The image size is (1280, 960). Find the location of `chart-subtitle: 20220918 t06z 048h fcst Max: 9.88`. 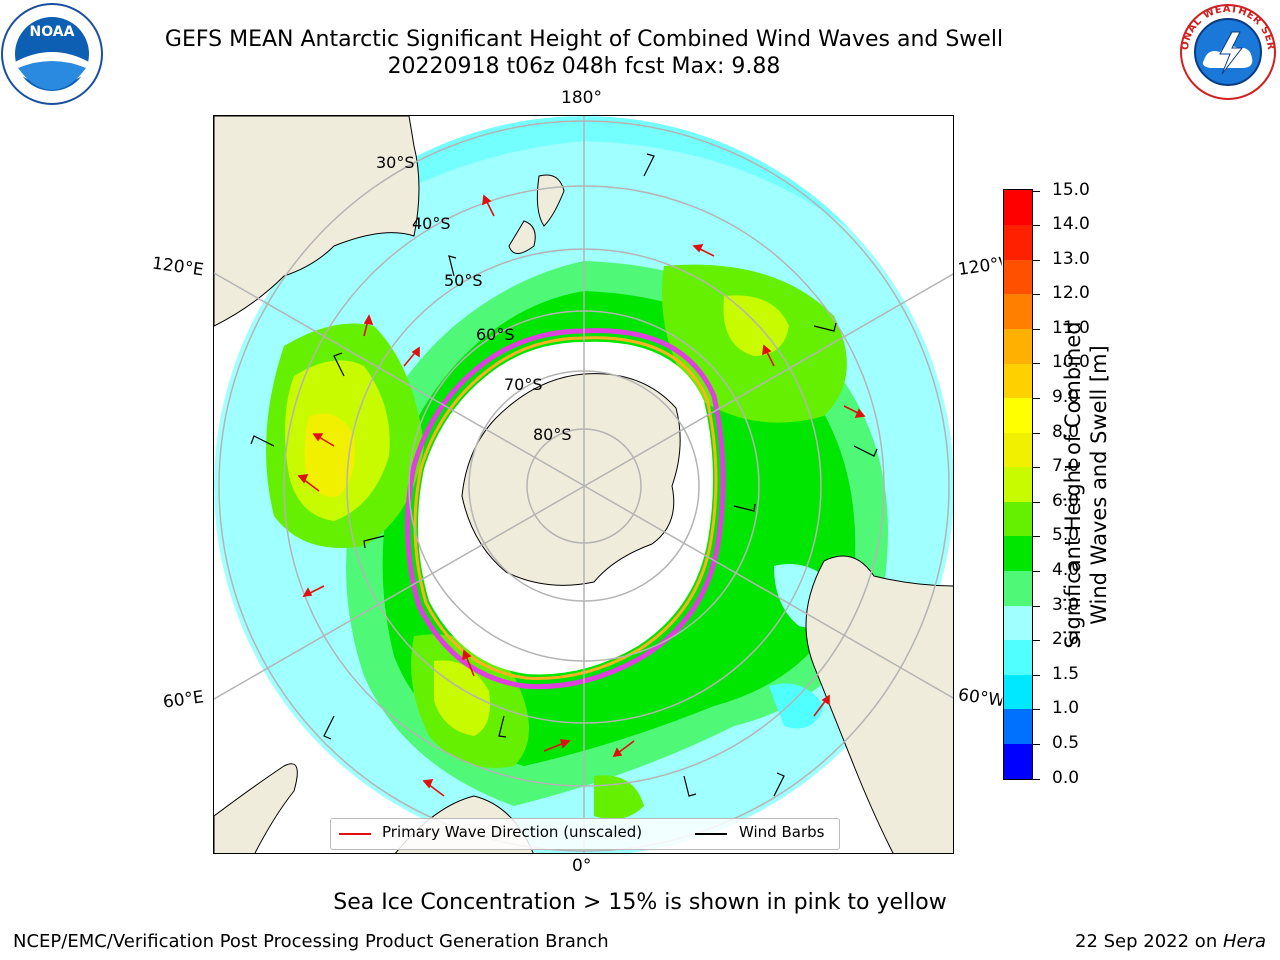

chart-subtitle: 20220918 t06z 048h fcst Max: 9.88 is located at coordinates (584, 66).